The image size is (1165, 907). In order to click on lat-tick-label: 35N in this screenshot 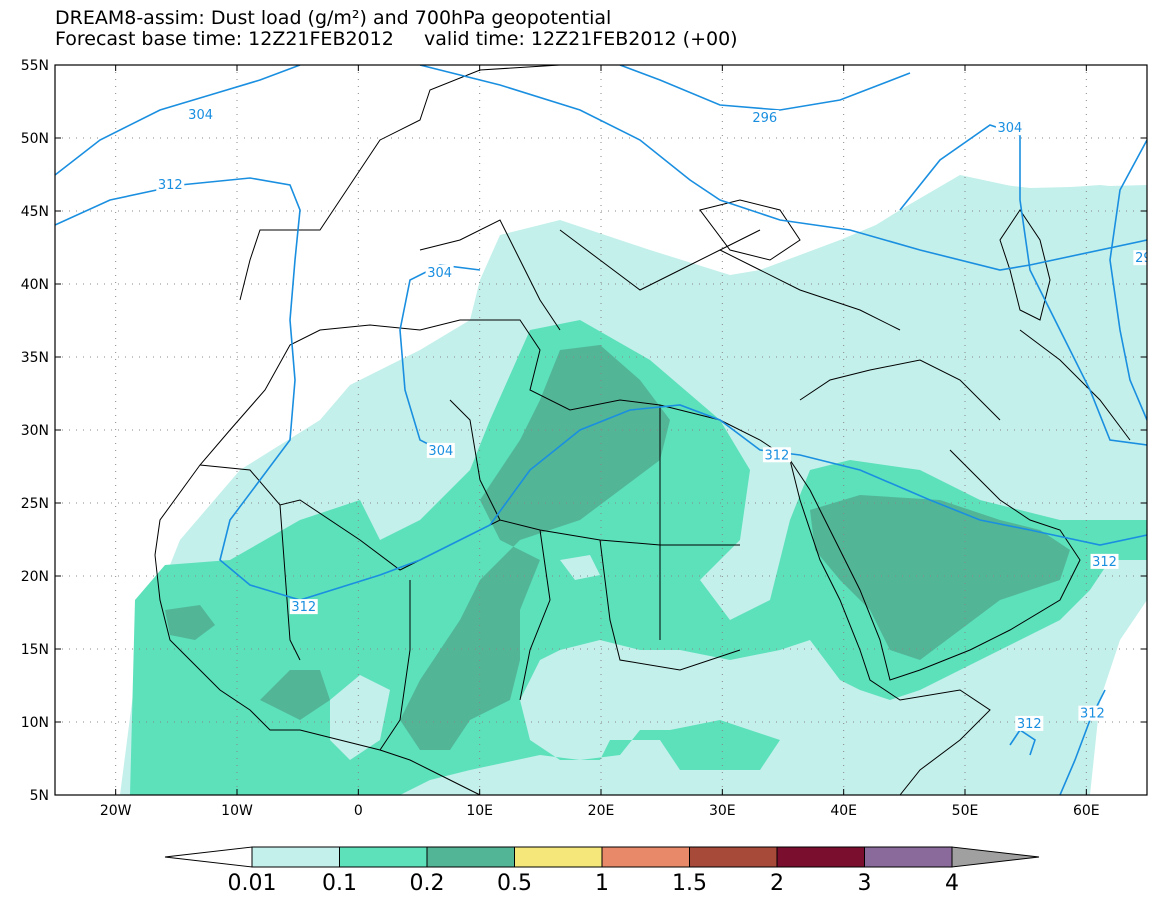, I will do `click(35, 358)`.